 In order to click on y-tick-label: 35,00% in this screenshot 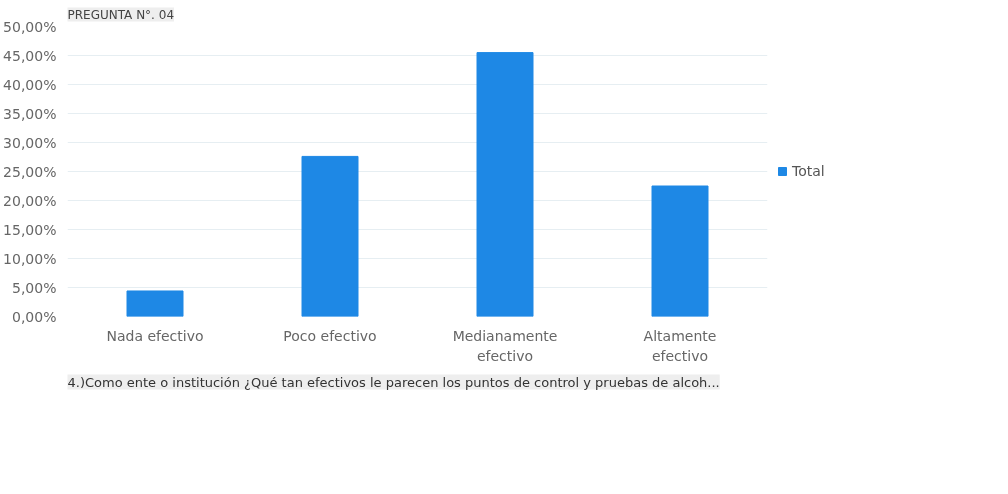, I will do `click(30, 113)`.